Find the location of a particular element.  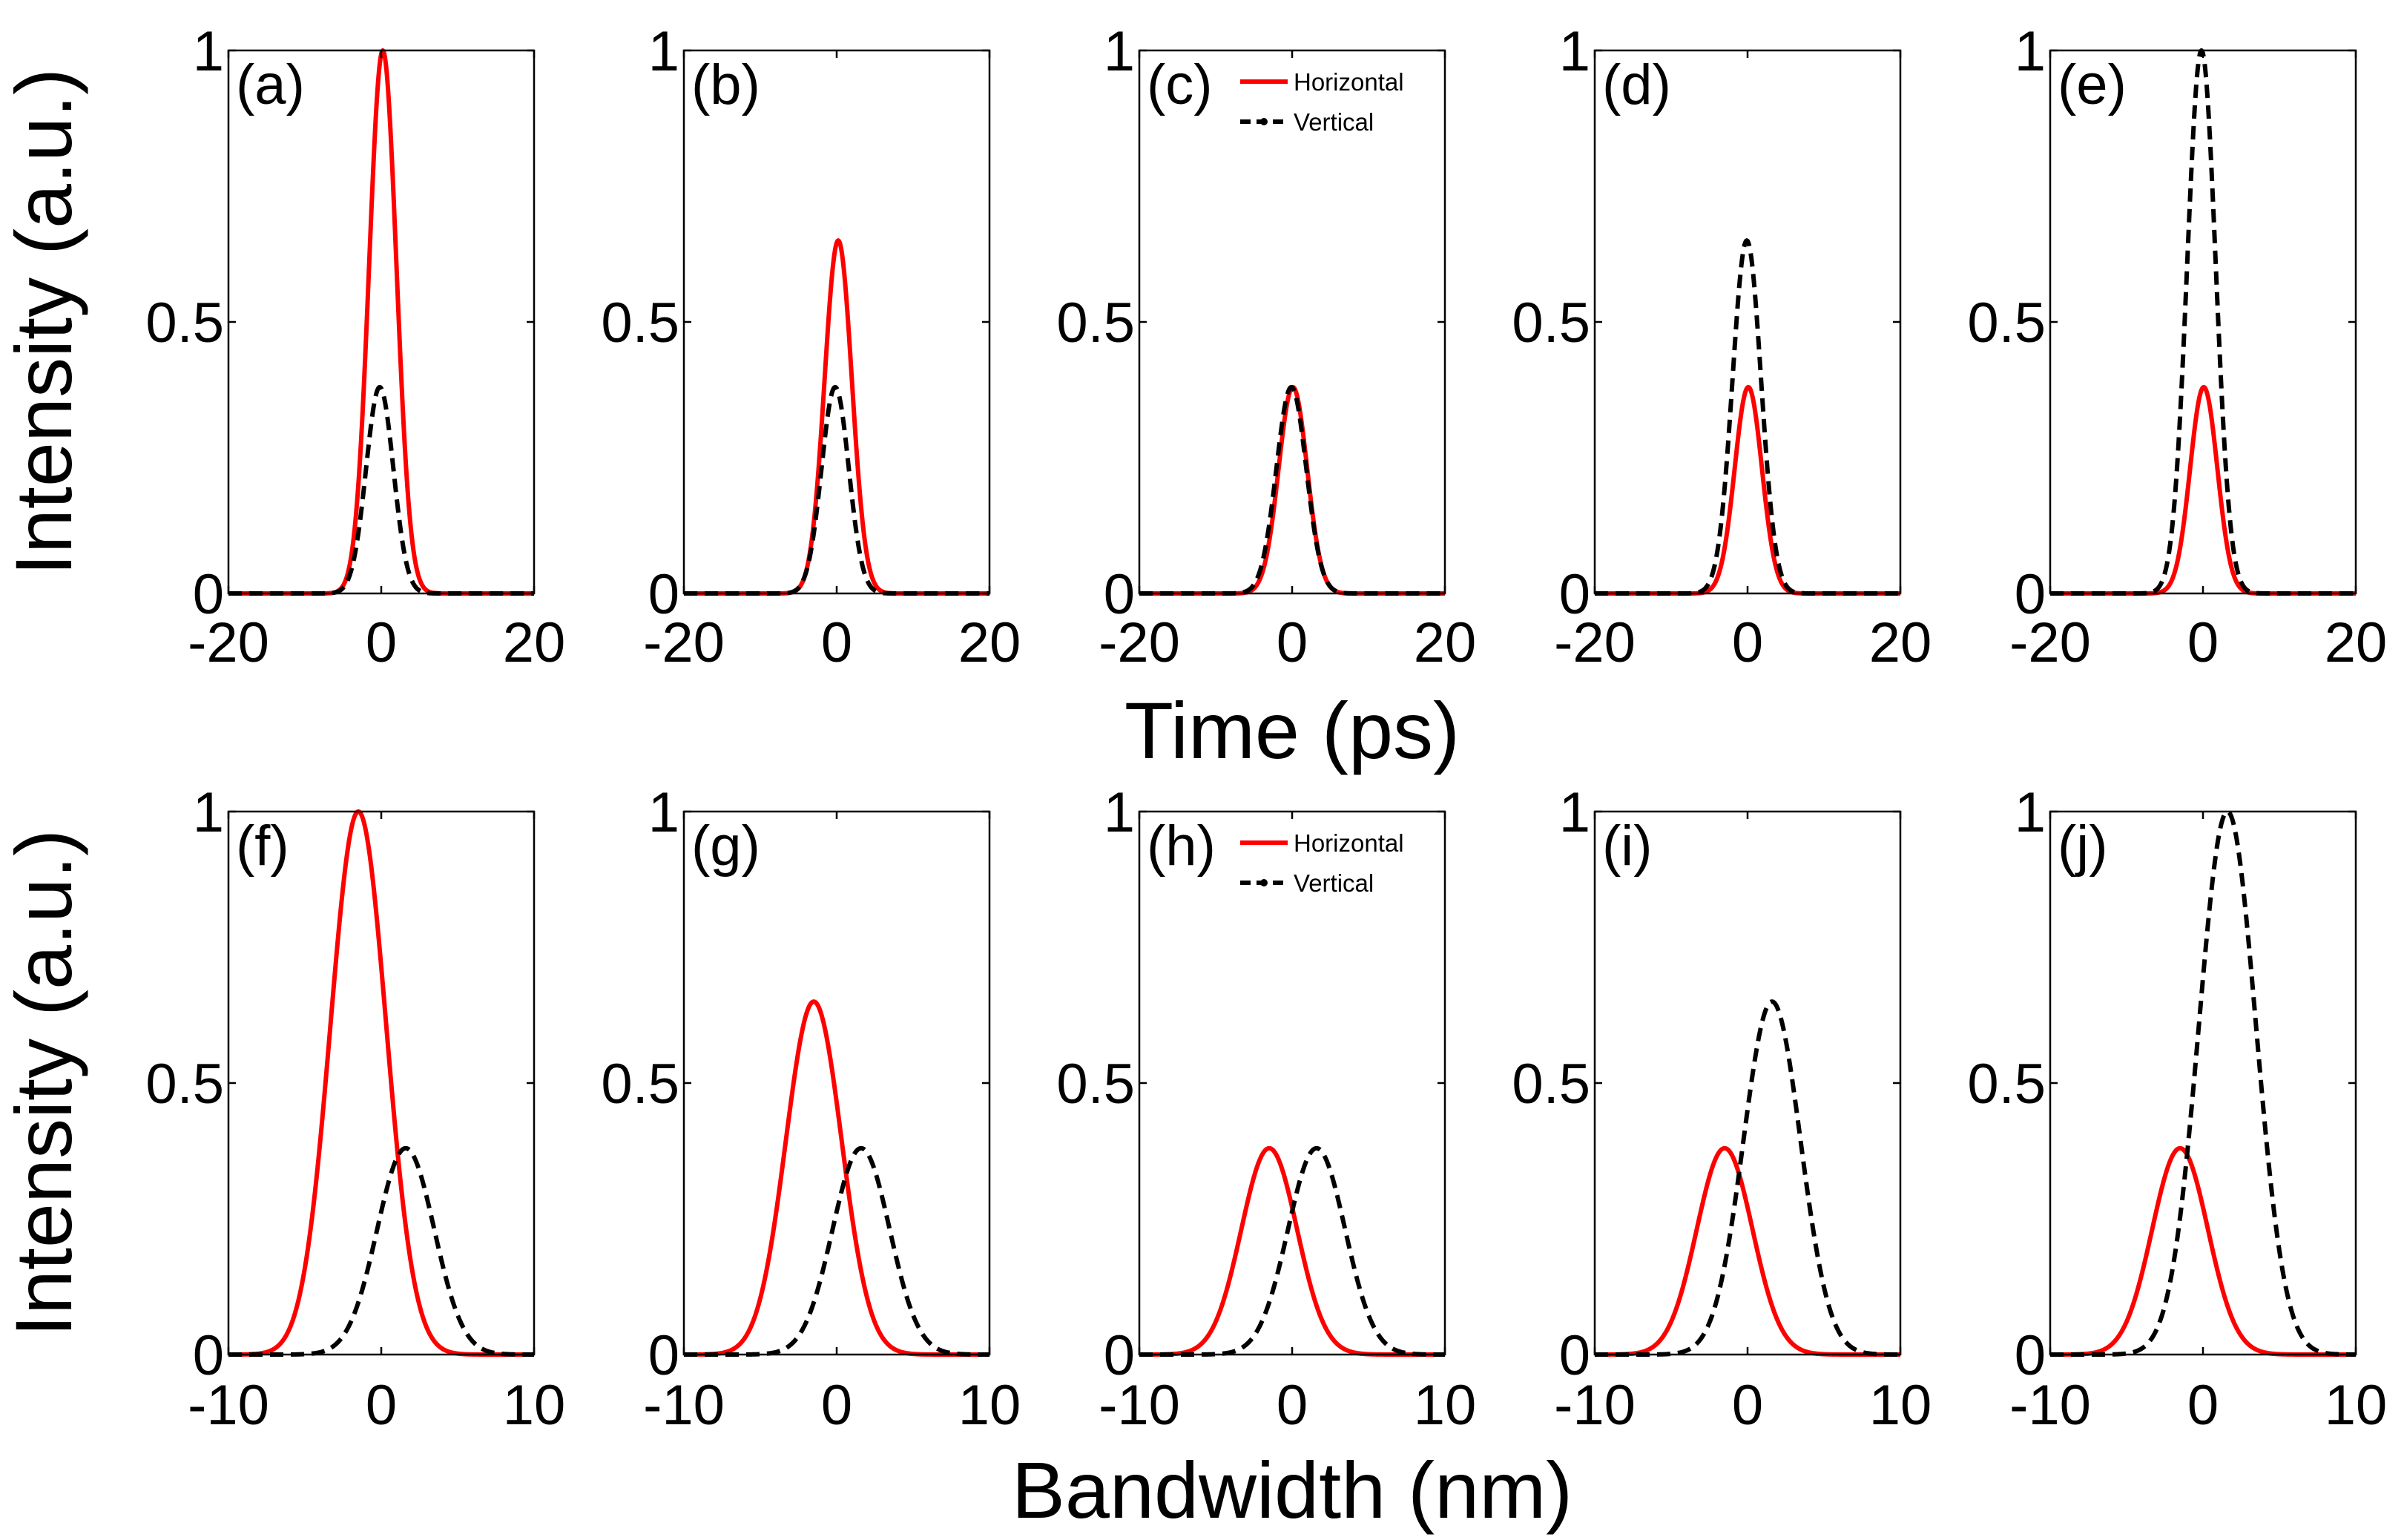

panel-a: 00.51-20 0 20(a) is located at coordinates (355, 347).